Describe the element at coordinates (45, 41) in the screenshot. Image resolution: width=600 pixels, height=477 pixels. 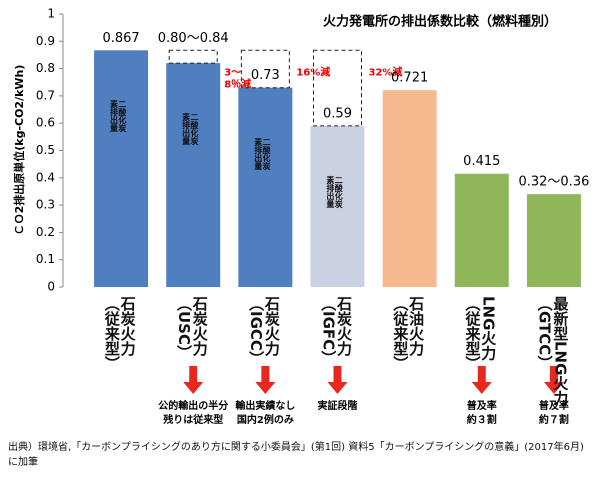
I see `y-tick-label: 0.9` at that location.